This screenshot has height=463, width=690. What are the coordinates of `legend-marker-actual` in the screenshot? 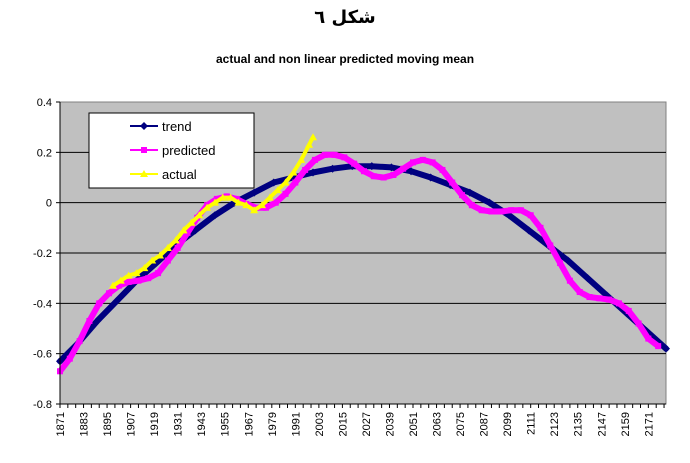 It's located at (144, 173).